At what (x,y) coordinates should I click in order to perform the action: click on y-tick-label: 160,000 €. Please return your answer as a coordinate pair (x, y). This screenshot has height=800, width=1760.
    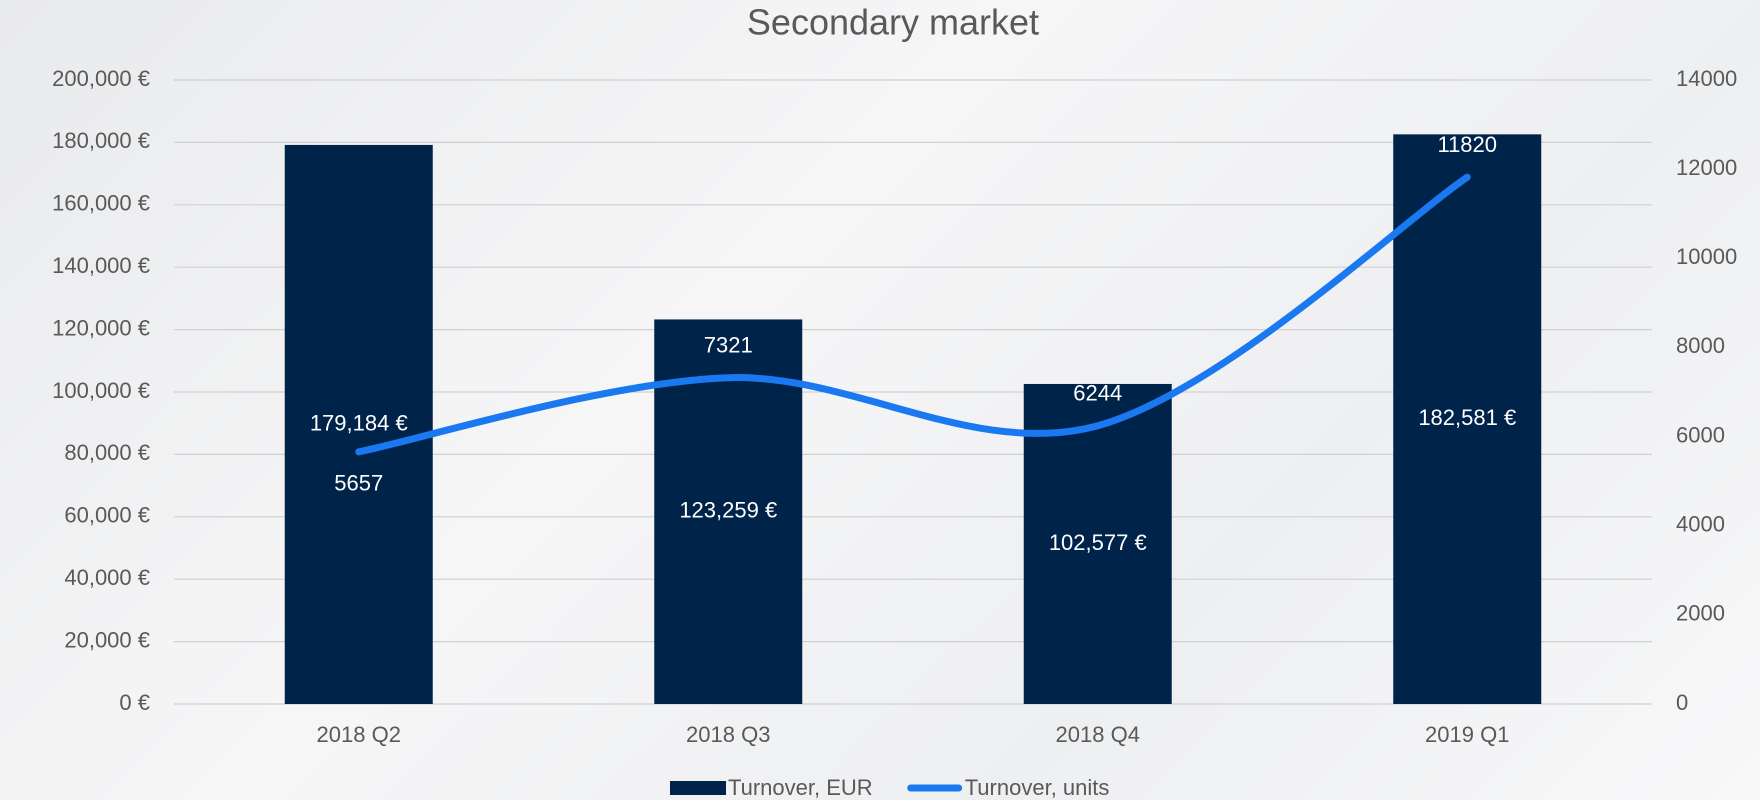
    Looking at the image, I should click on (101, 203).